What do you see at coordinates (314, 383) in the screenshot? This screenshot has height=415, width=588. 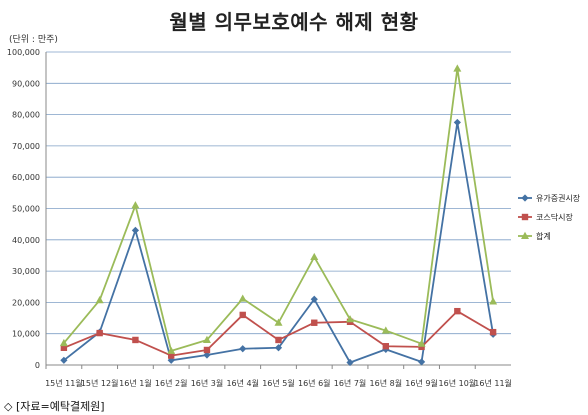 I see `x-tick-label: 16년 6월` at bounding box center [314, 383].